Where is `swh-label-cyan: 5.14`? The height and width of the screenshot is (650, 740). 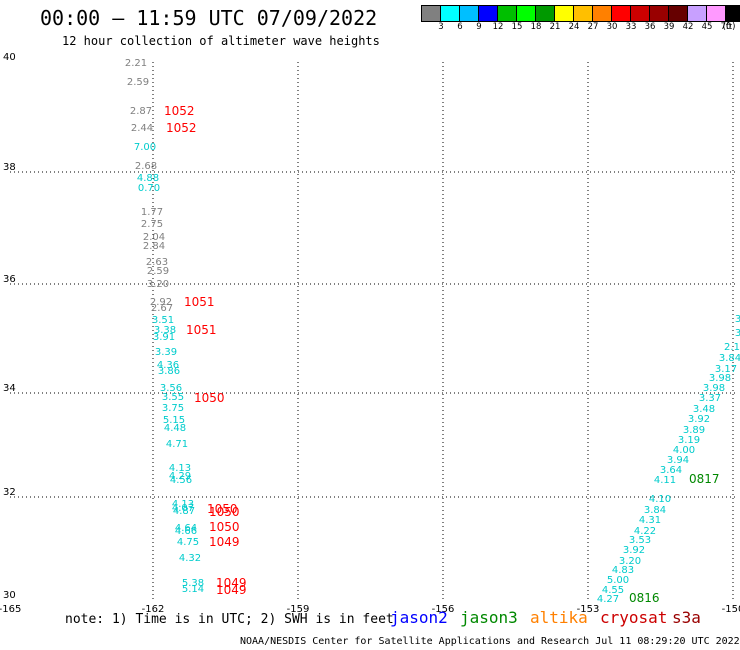
swh-label-cyan: 5.14 is located at coordinates (193, 589).